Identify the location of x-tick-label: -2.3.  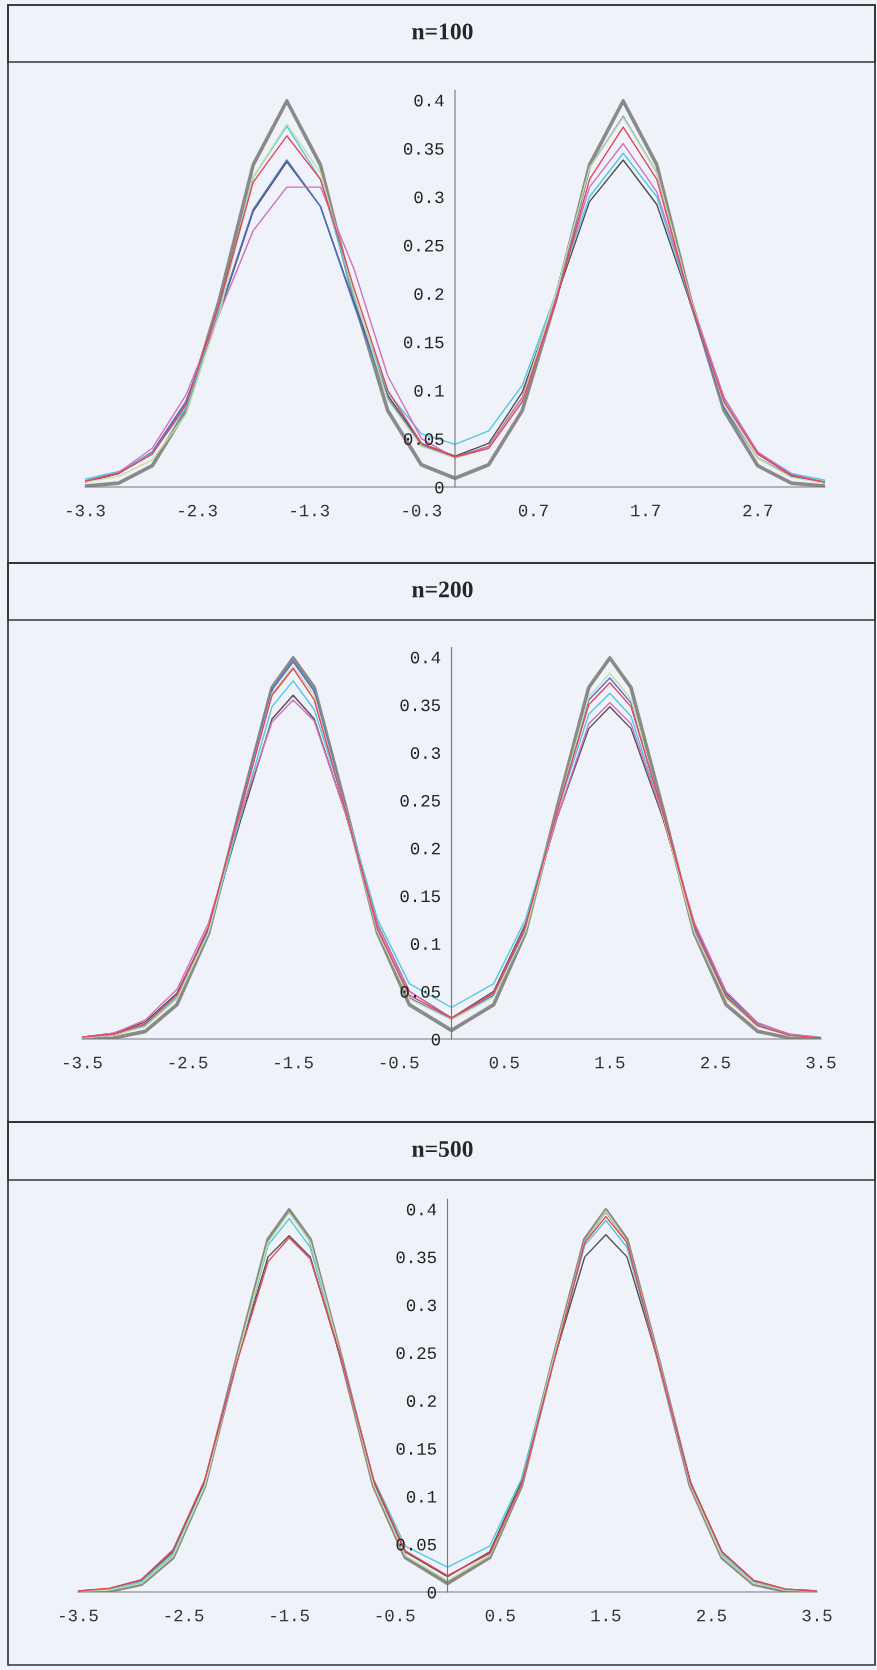
(198, 510).